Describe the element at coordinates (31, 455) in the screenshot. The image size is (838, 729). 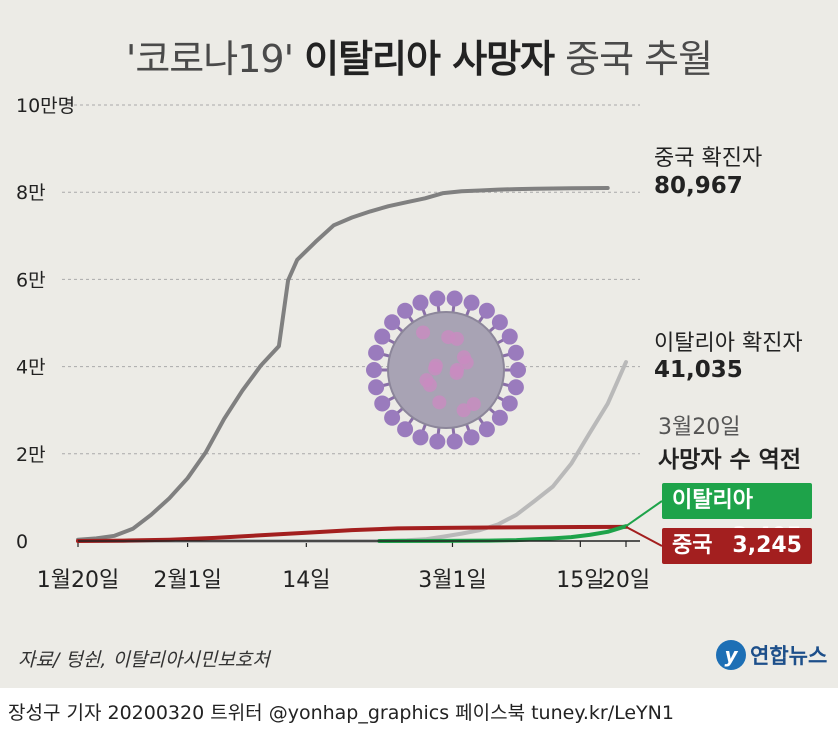
I see `y-tick-label: 2만` at that location.